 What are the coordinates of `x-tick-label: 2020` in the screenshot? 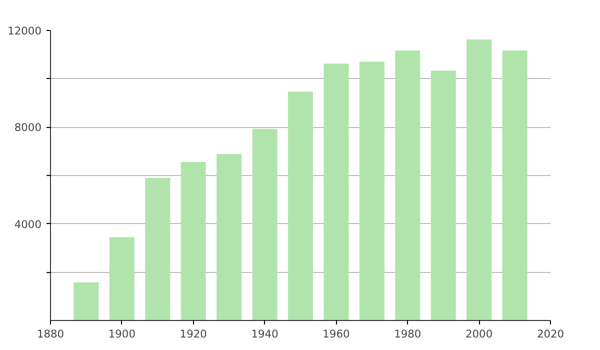 It's located at (550, 334).